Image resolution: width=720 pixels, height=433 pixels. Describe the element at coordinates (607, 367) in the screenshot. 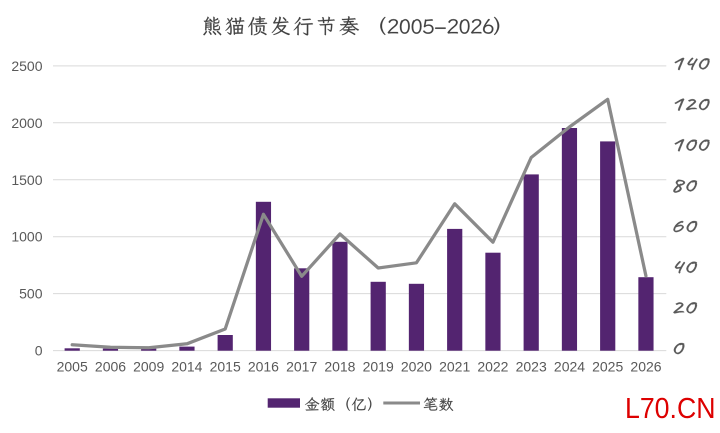

I see `svg-text: 2025` at that location.